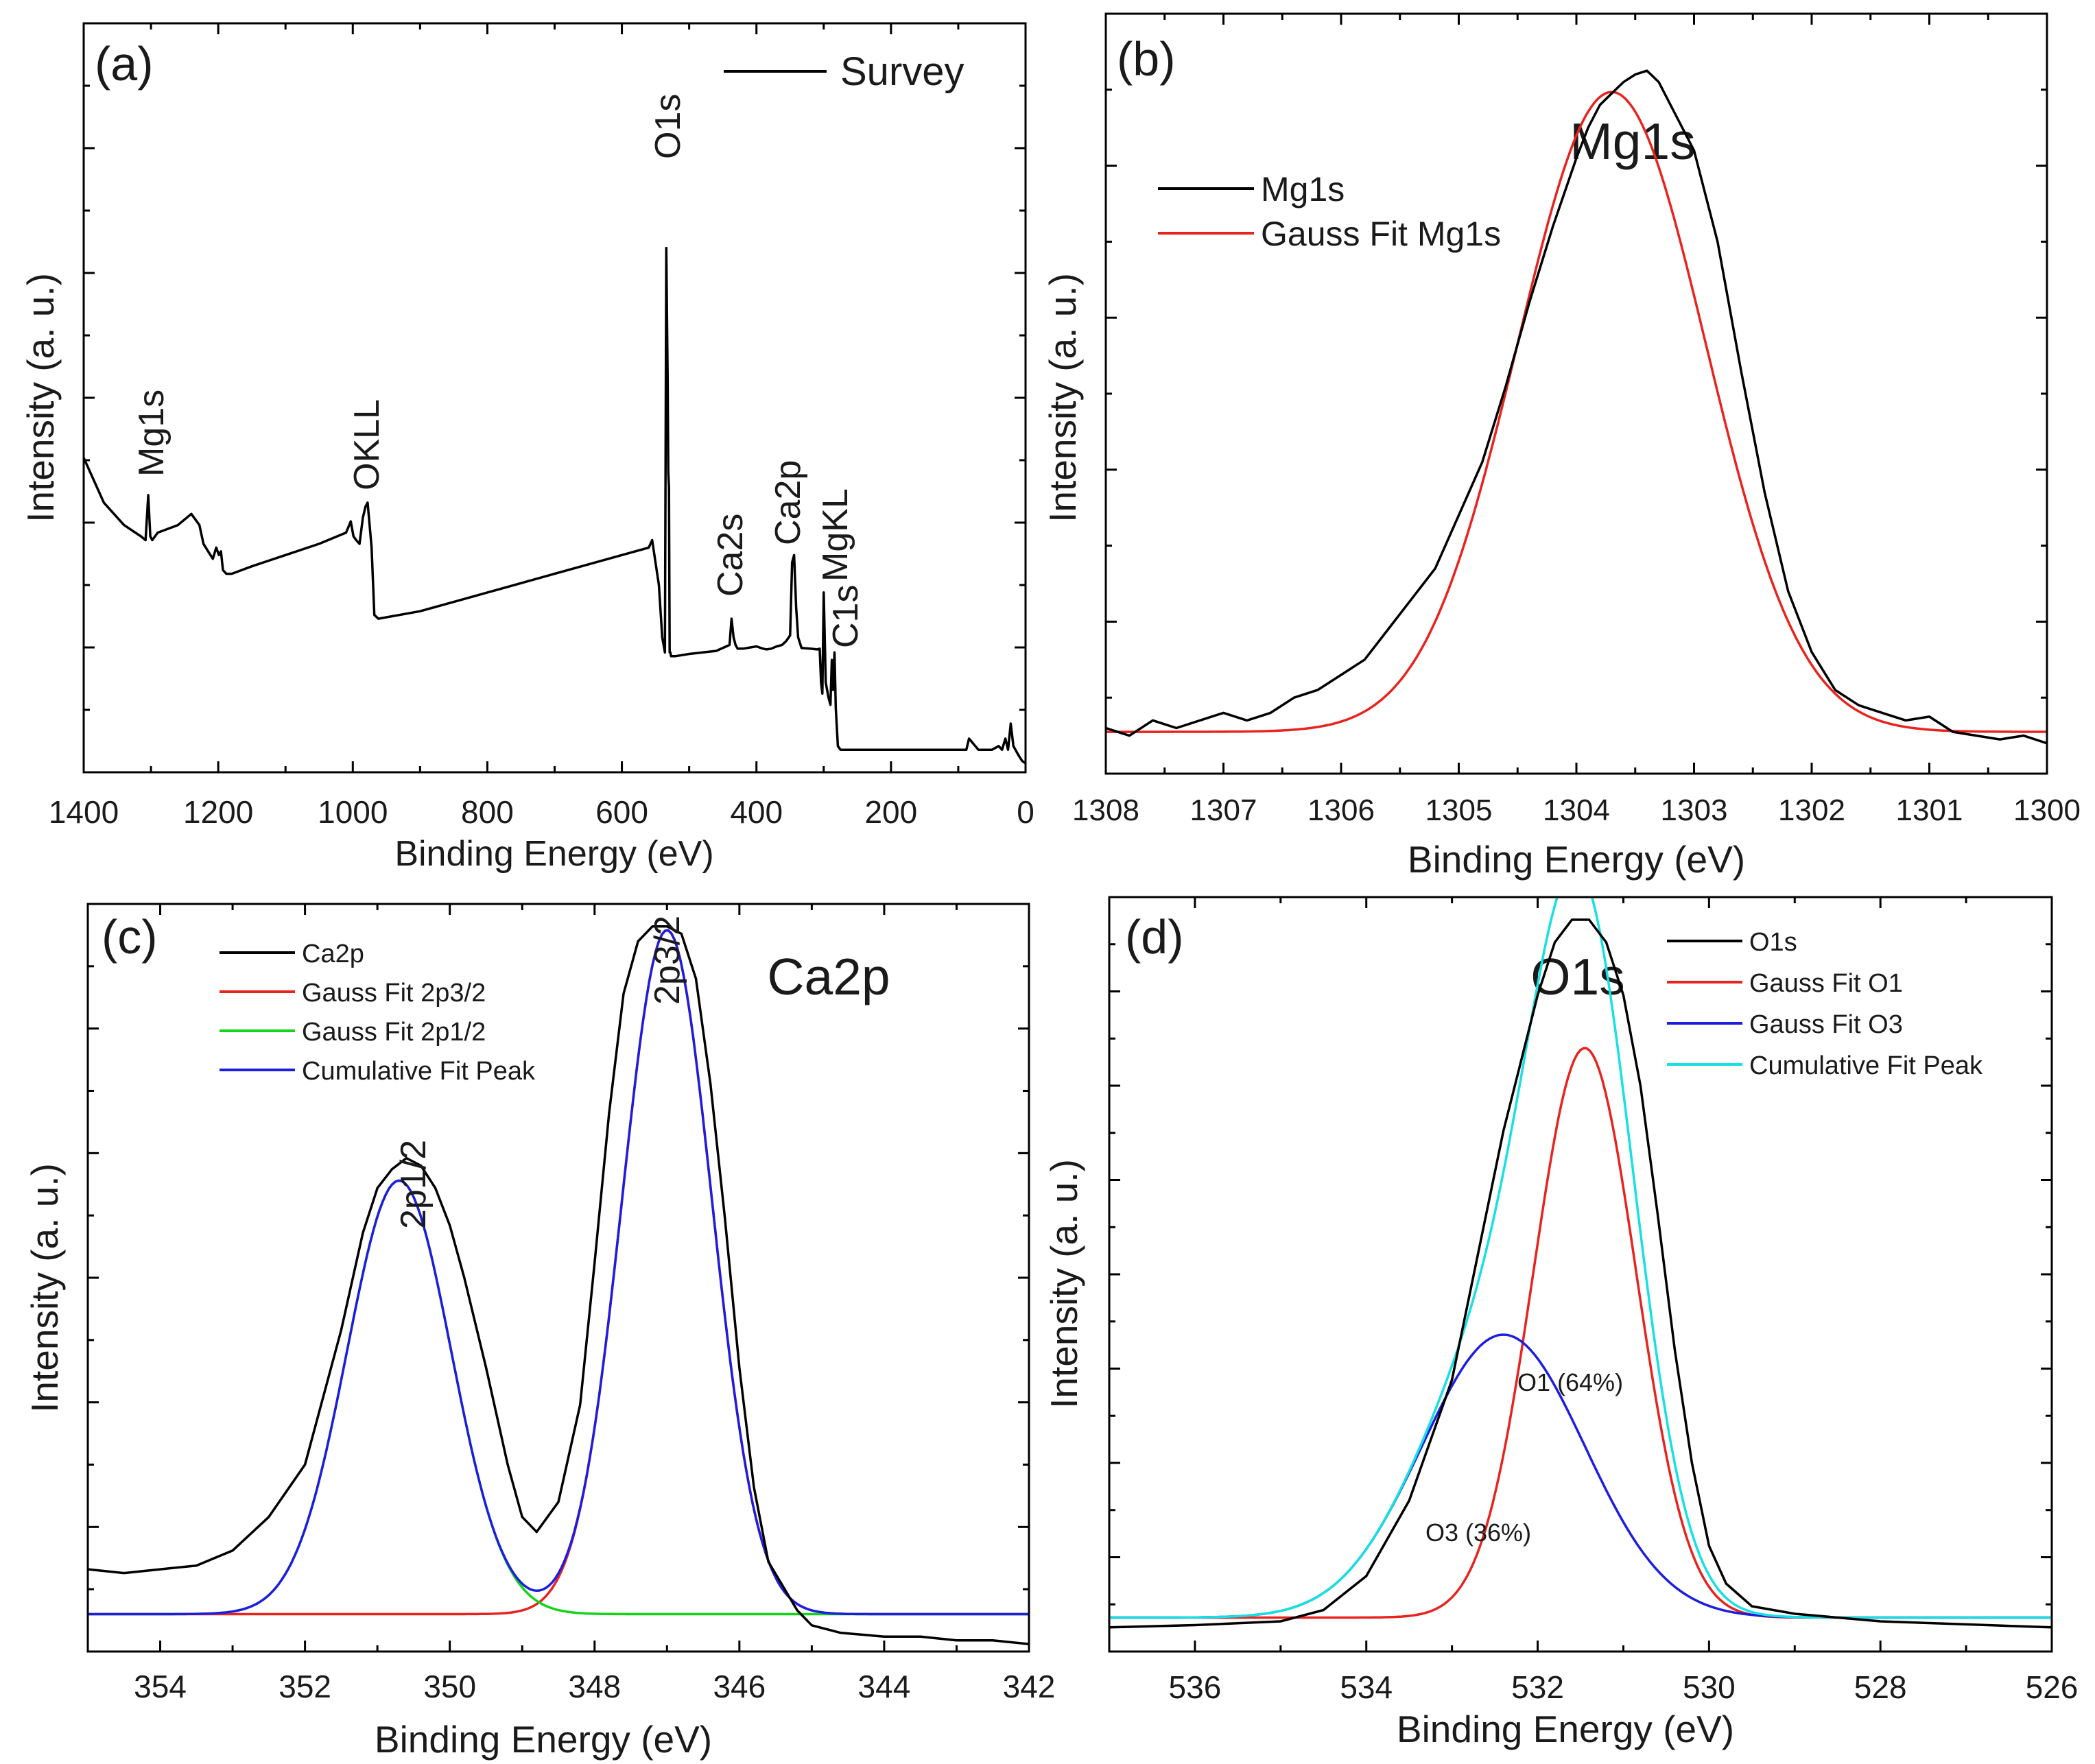  I want to click on legend-ca2p-label: Ca2p, so click(333, 954).